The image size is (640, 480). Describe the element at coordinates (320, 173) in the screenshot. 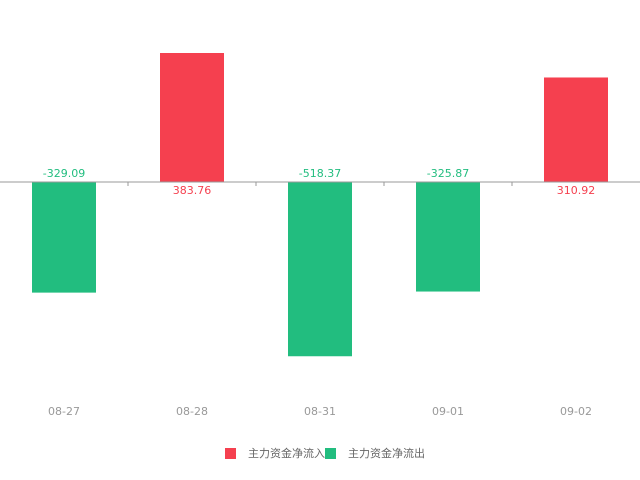

I see `value-label: -518.37` at that location.